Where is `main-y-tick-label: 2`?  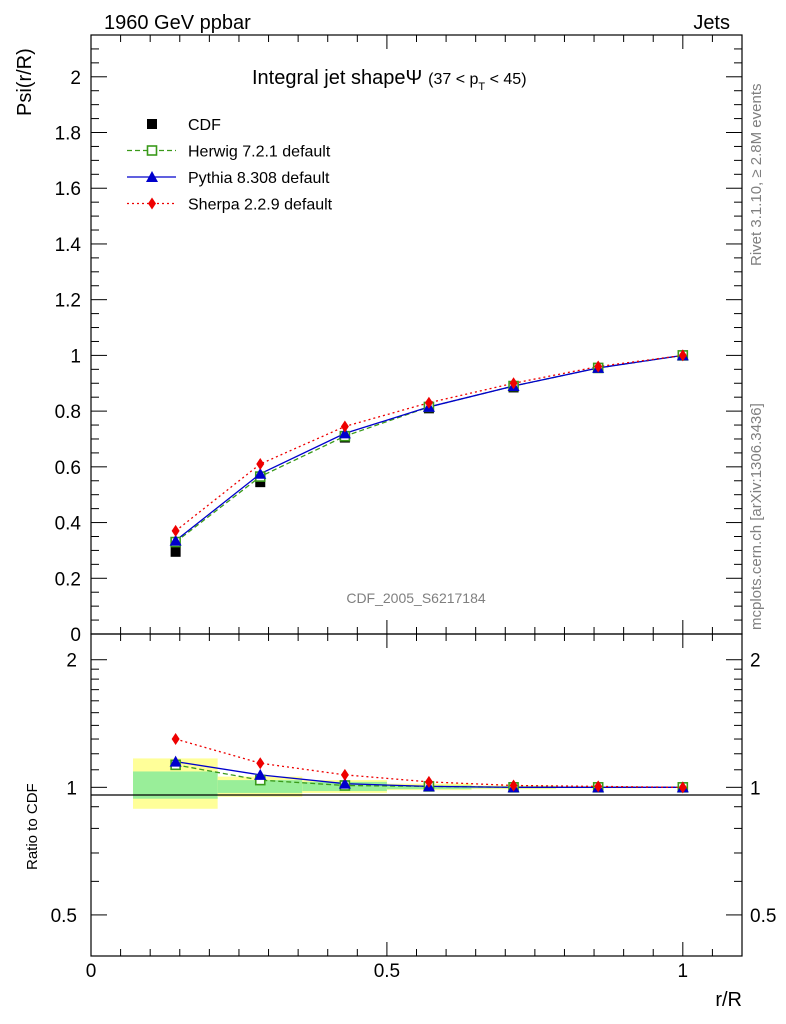
main-y-tick-label: 2 is located at coordinates (75, 78).